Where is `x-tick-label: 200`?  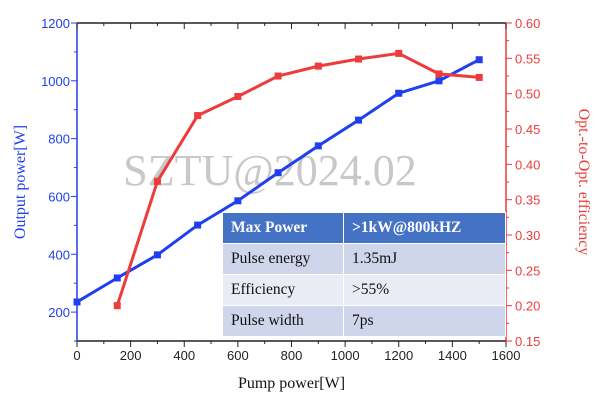
x-tick-label: 200 is located at coordinates (131, 355).